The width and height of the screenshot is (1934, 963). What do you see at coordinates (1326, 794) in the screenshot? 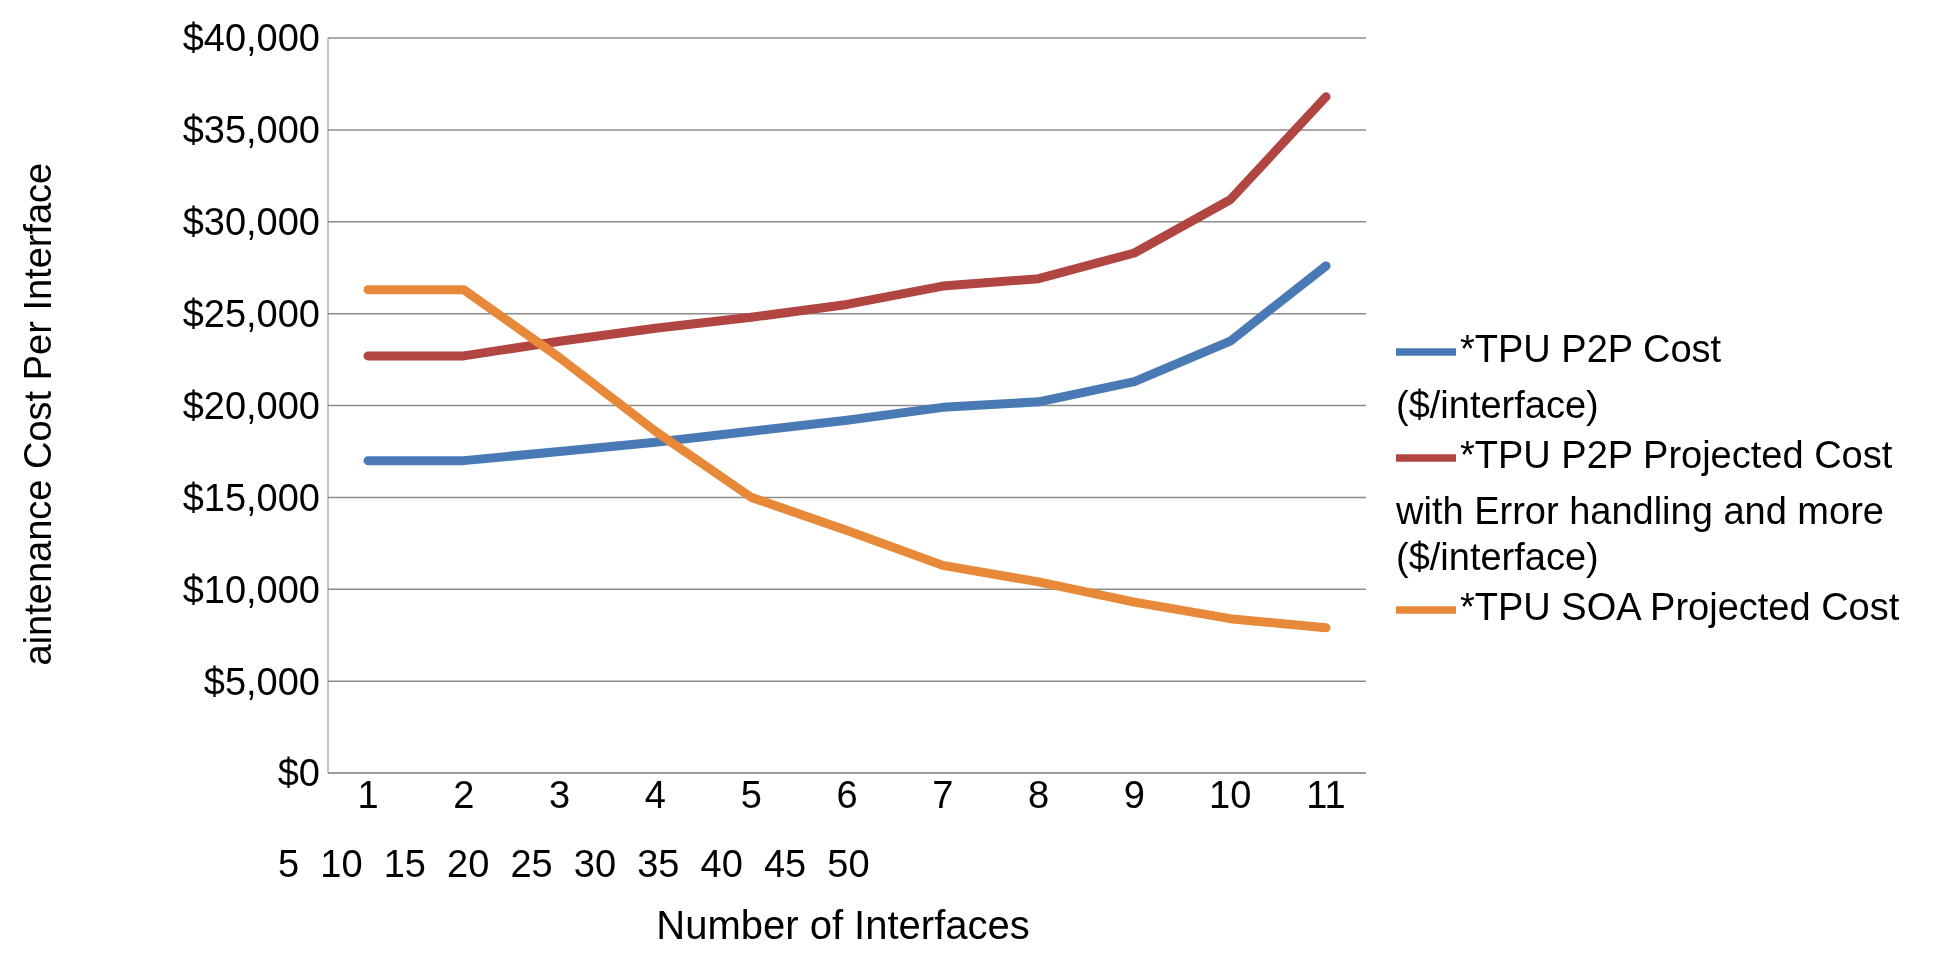
I see `x-tick-label: 11` at bounding box center [1326, 794].